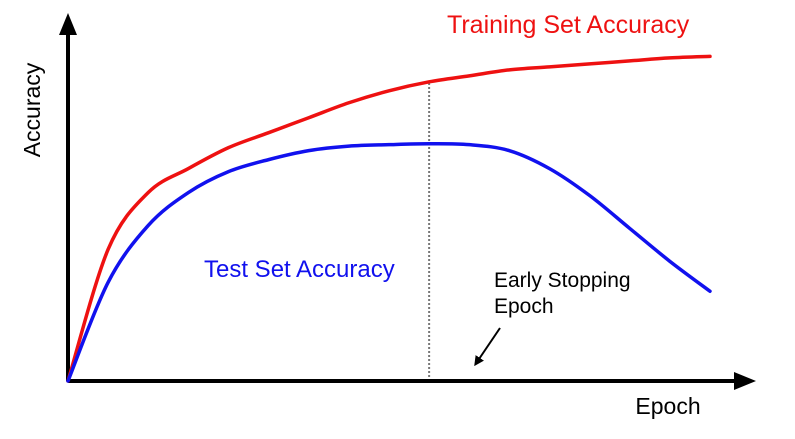 This screenshot has width=795, height=439. What do you see at coordinates (568, 25) in the screenshot?
I see `series-label-training: Training Set Accuracy` at bounding box center [568, 25].